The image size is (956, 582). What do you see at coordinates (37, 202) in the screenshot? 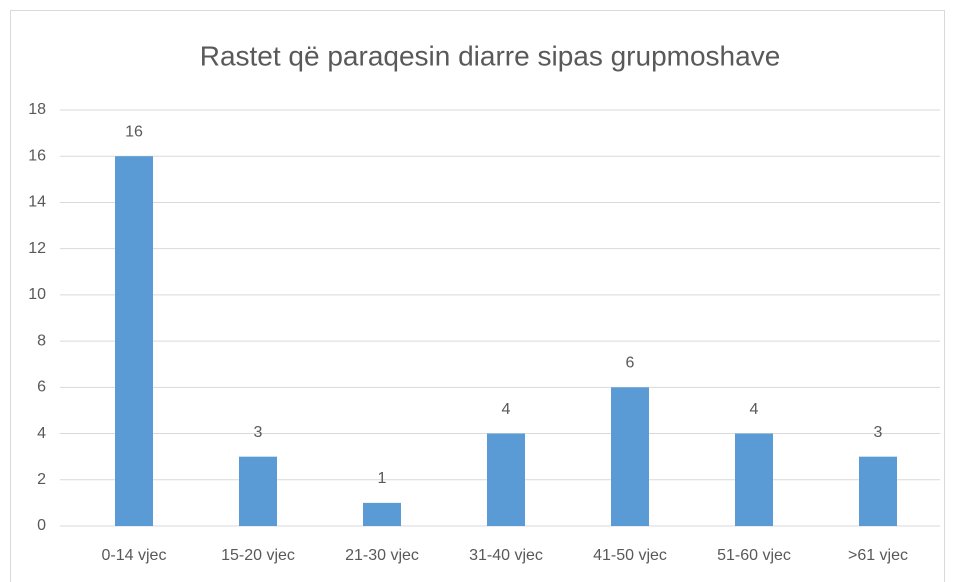
I see `y-tick-label: 14` at bounding box center [37, 202].